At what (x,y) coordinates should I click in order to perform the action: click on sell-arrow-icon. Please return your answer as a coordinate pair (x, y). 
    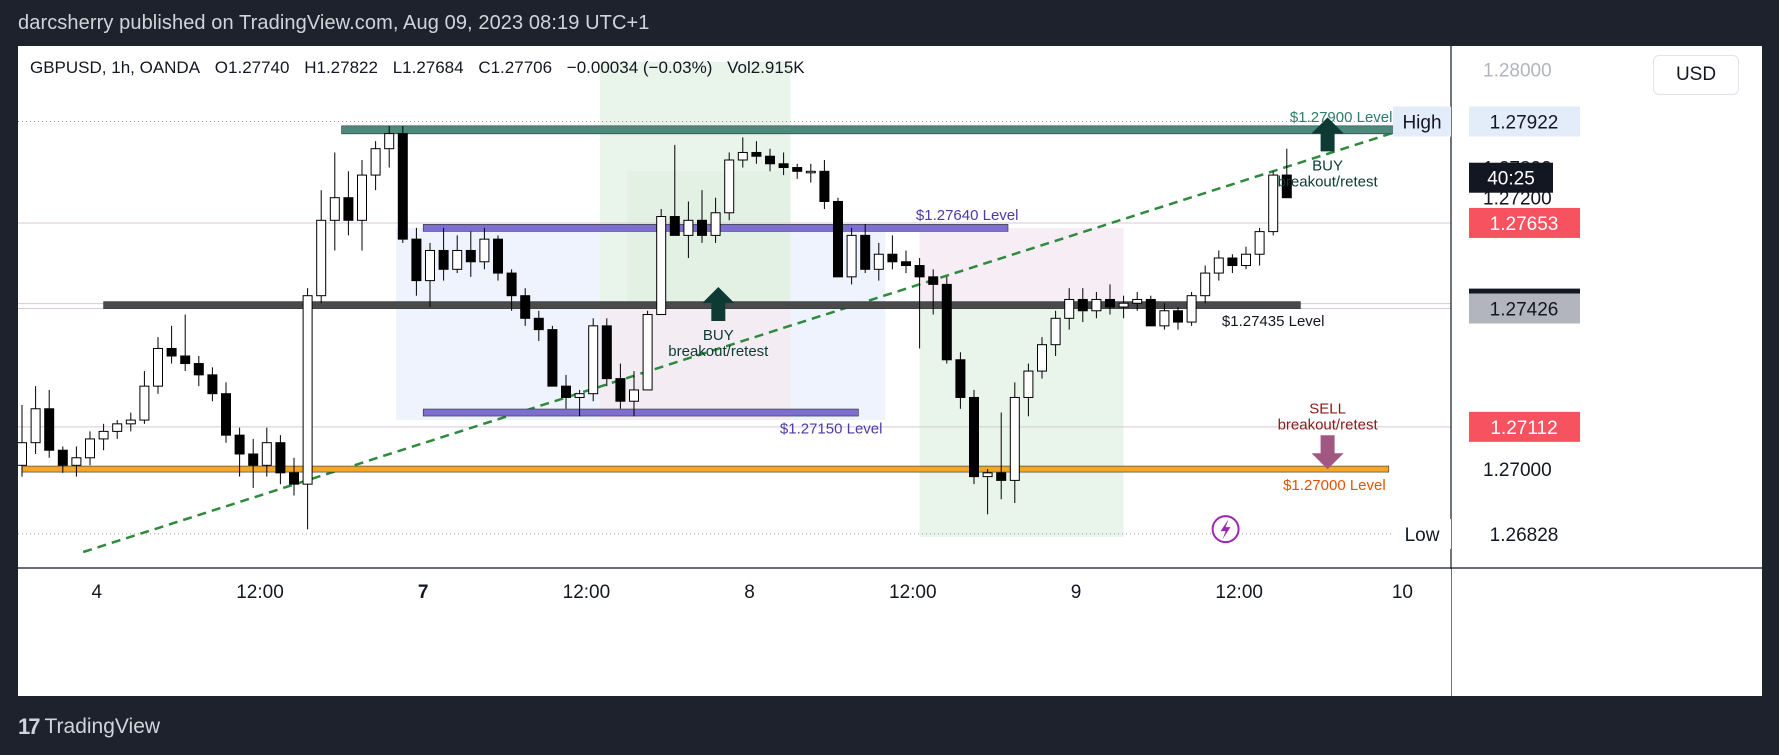
    Looking at the image, I should click on (1327, 452).